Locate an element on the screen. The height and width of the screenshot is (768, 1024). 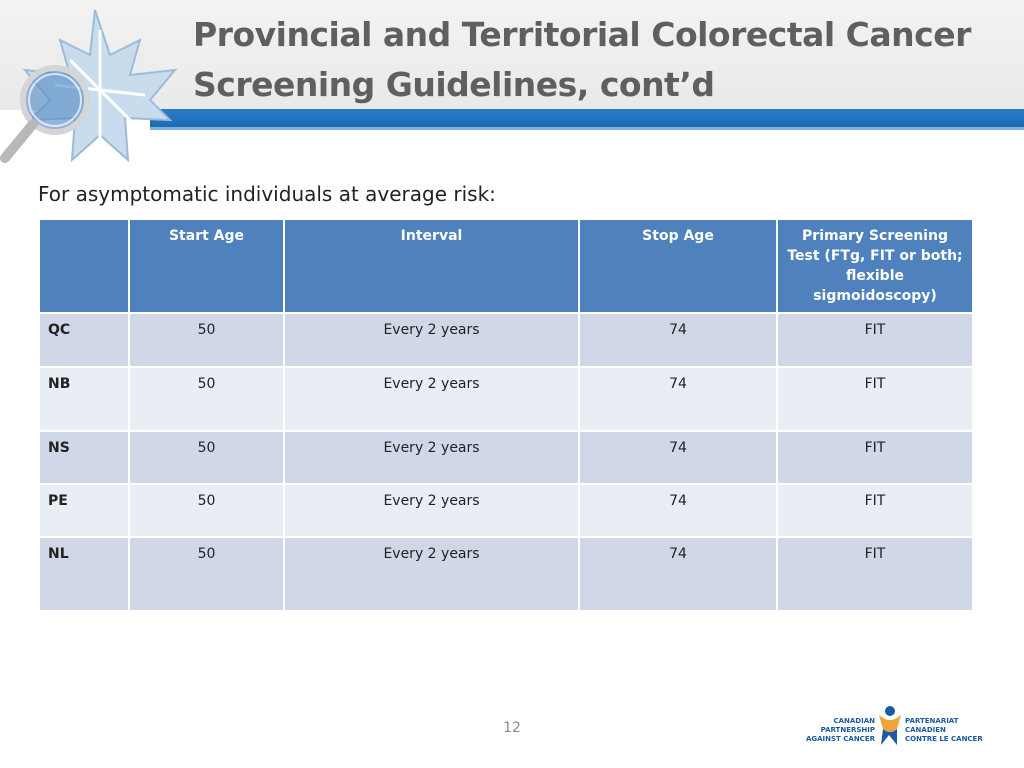
header-start-age: Start Age is located at coordinates (206, 266).